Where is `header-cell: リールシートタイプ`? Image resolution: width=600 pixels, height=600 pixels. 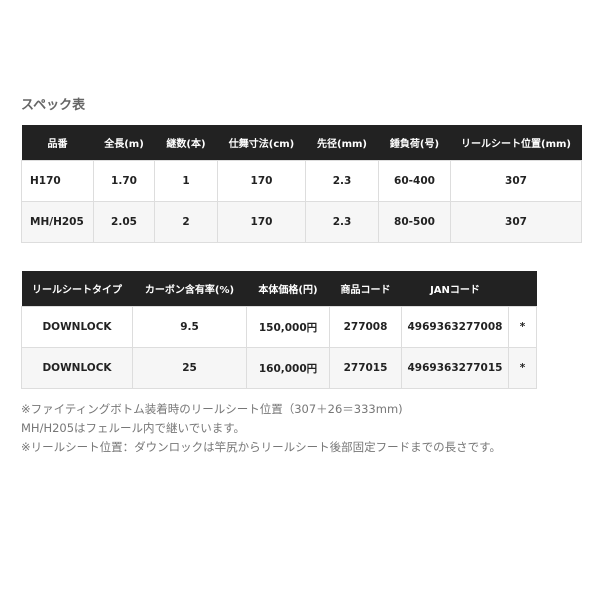
header-cell: リールシートタイプ is located at coordinates (77, 289).